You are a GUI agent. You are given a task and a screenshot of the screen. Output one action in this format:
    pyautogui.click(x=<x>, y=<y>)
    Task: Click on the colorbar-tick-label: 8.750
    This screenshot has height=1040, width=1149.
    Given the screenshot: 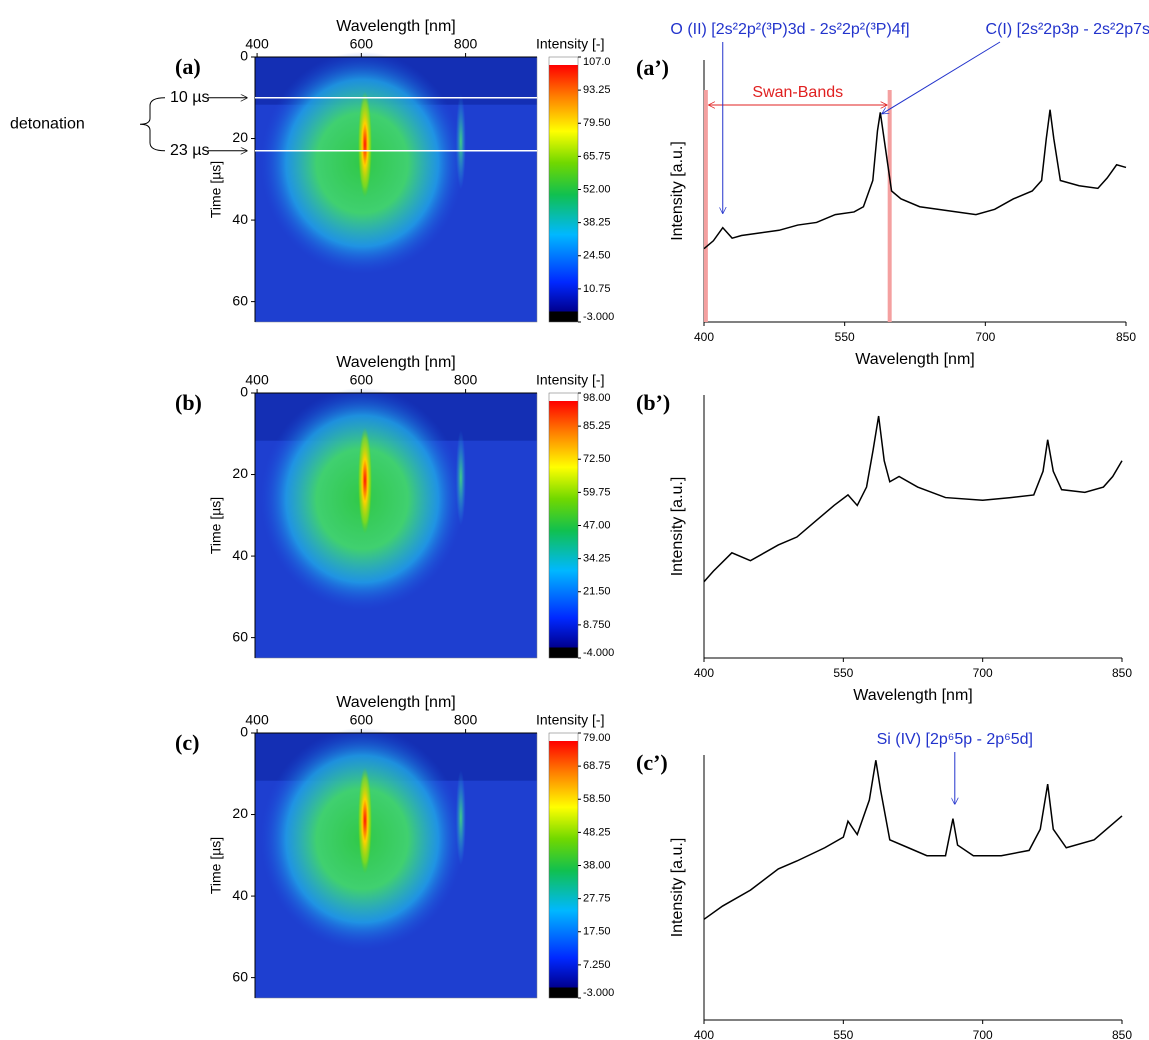 What is the action you would take?
    pyautogui.click(x=597, y=625)
    